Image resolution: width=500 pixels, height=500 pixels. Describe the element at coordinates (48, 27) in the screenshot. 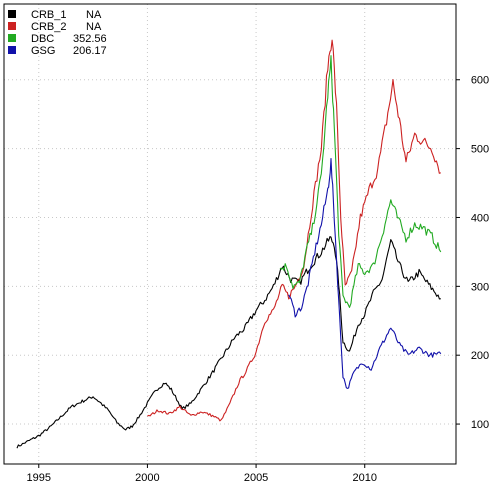

I see `legend-series-name: CRB_2` at that location.